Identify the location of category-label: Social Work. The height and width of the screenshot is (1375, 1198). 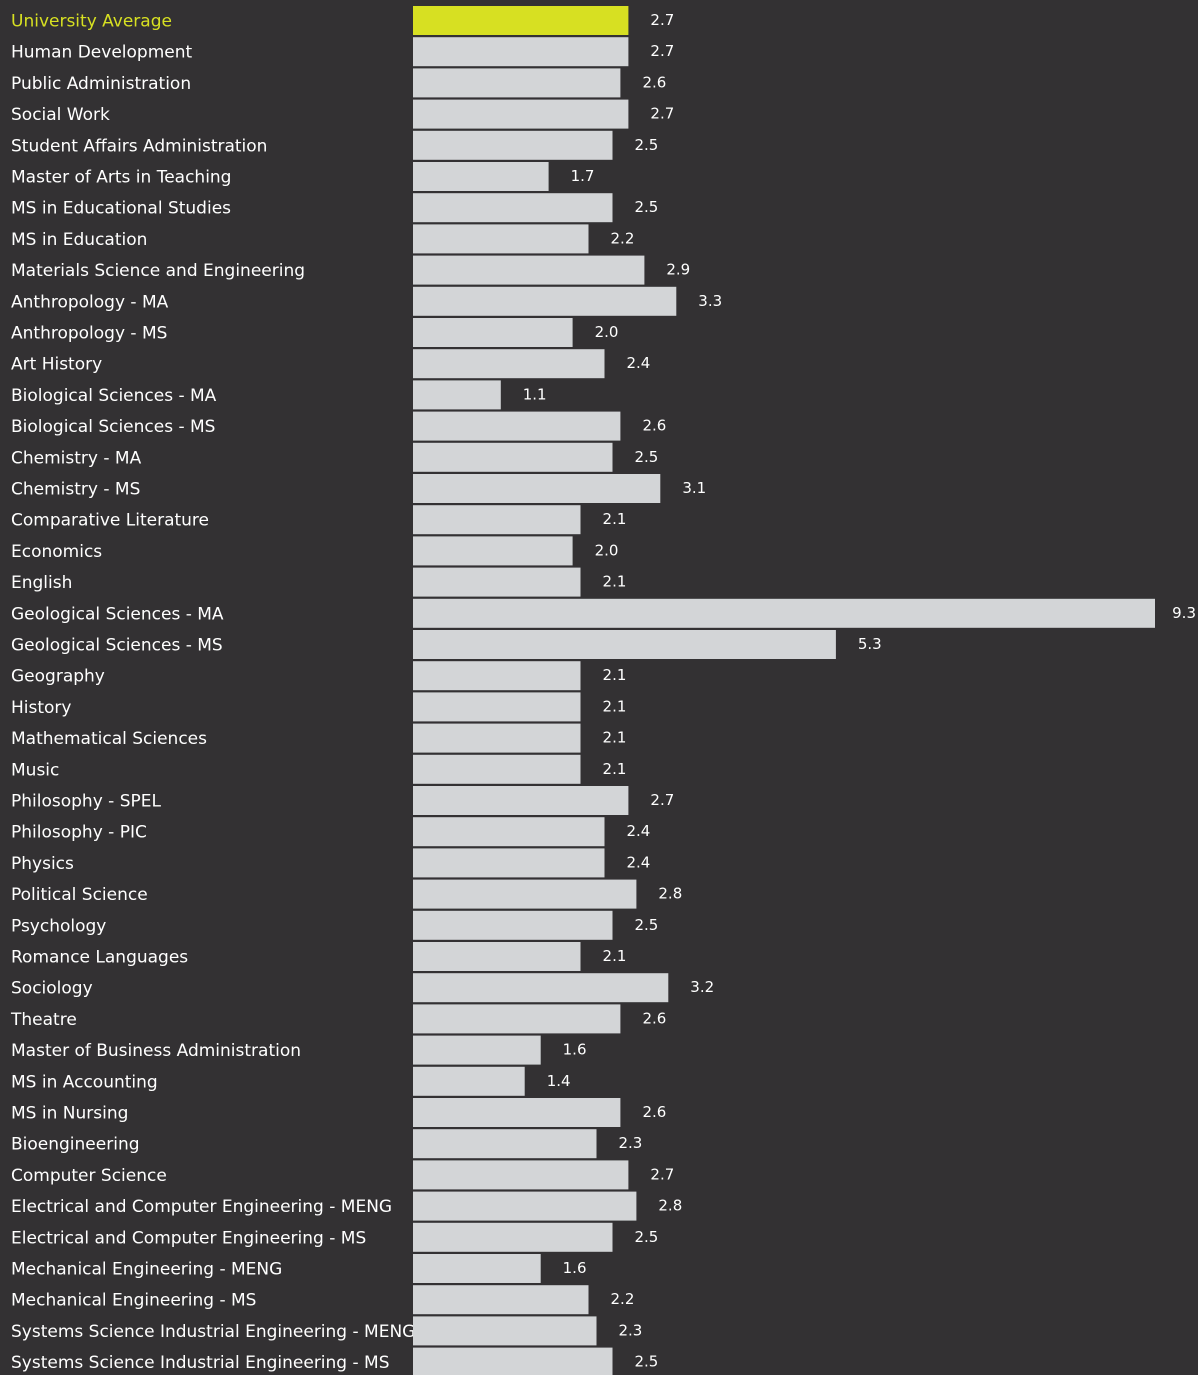
(60, 115).